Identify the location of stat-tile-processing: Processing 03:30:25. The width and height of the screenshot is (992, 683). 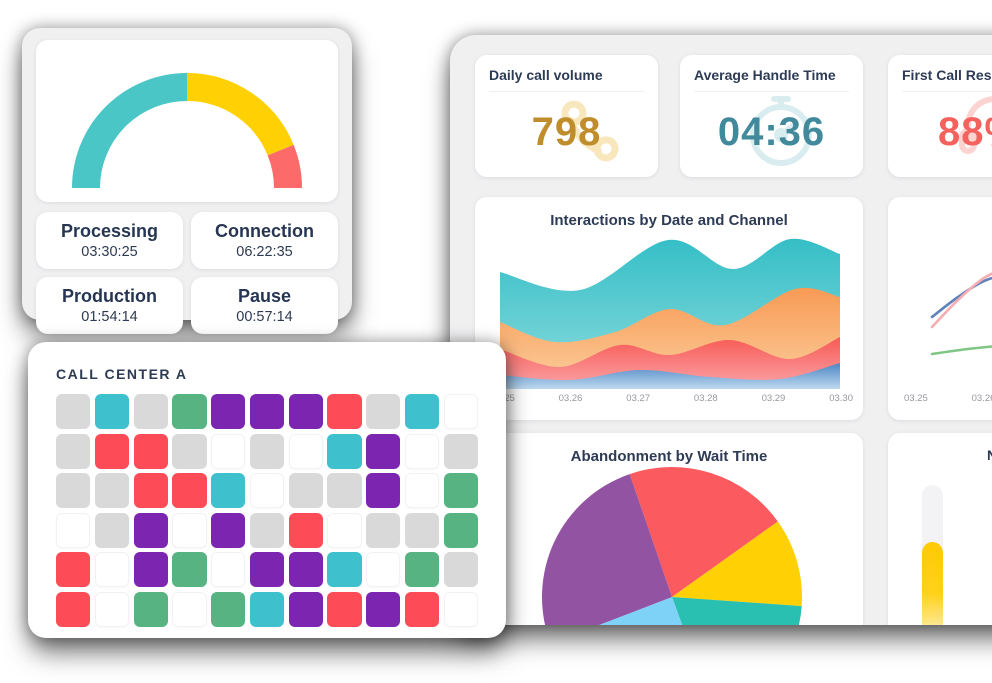
(109, 240).